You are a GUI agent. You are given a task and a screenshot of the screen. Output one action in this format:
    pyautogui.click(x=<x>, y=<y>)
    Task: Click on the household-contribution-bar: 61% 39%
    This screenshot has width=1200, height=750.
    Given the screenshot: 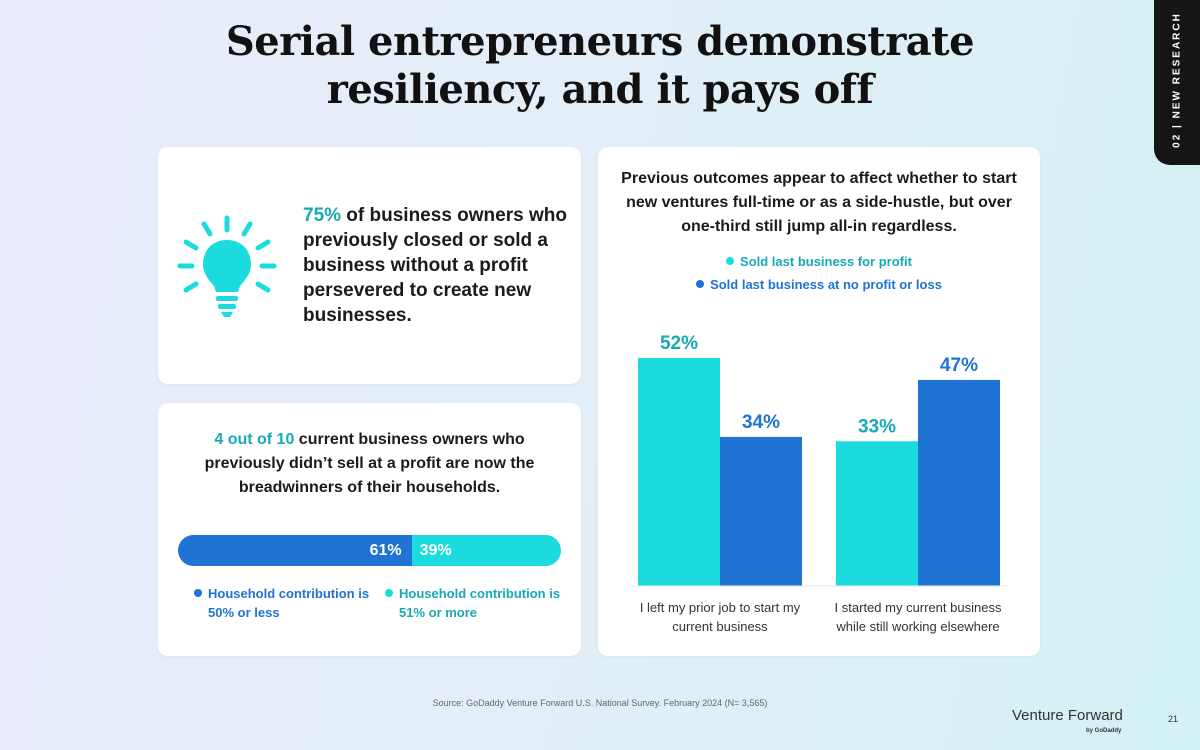 What is the action you would take?
    pyautogui.click(x=369, y=550)
    